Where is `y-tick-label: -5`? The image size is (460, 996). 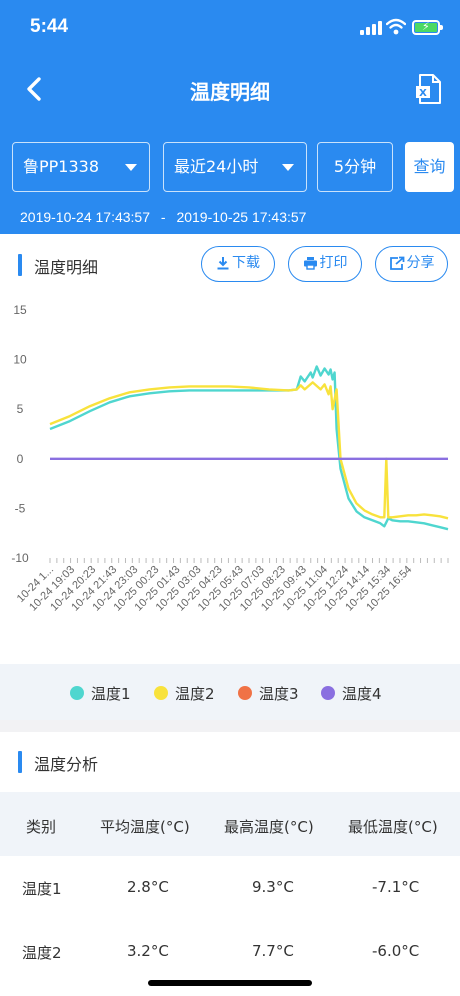
y-tick-label: -5 is located at coordinates (20, 508).